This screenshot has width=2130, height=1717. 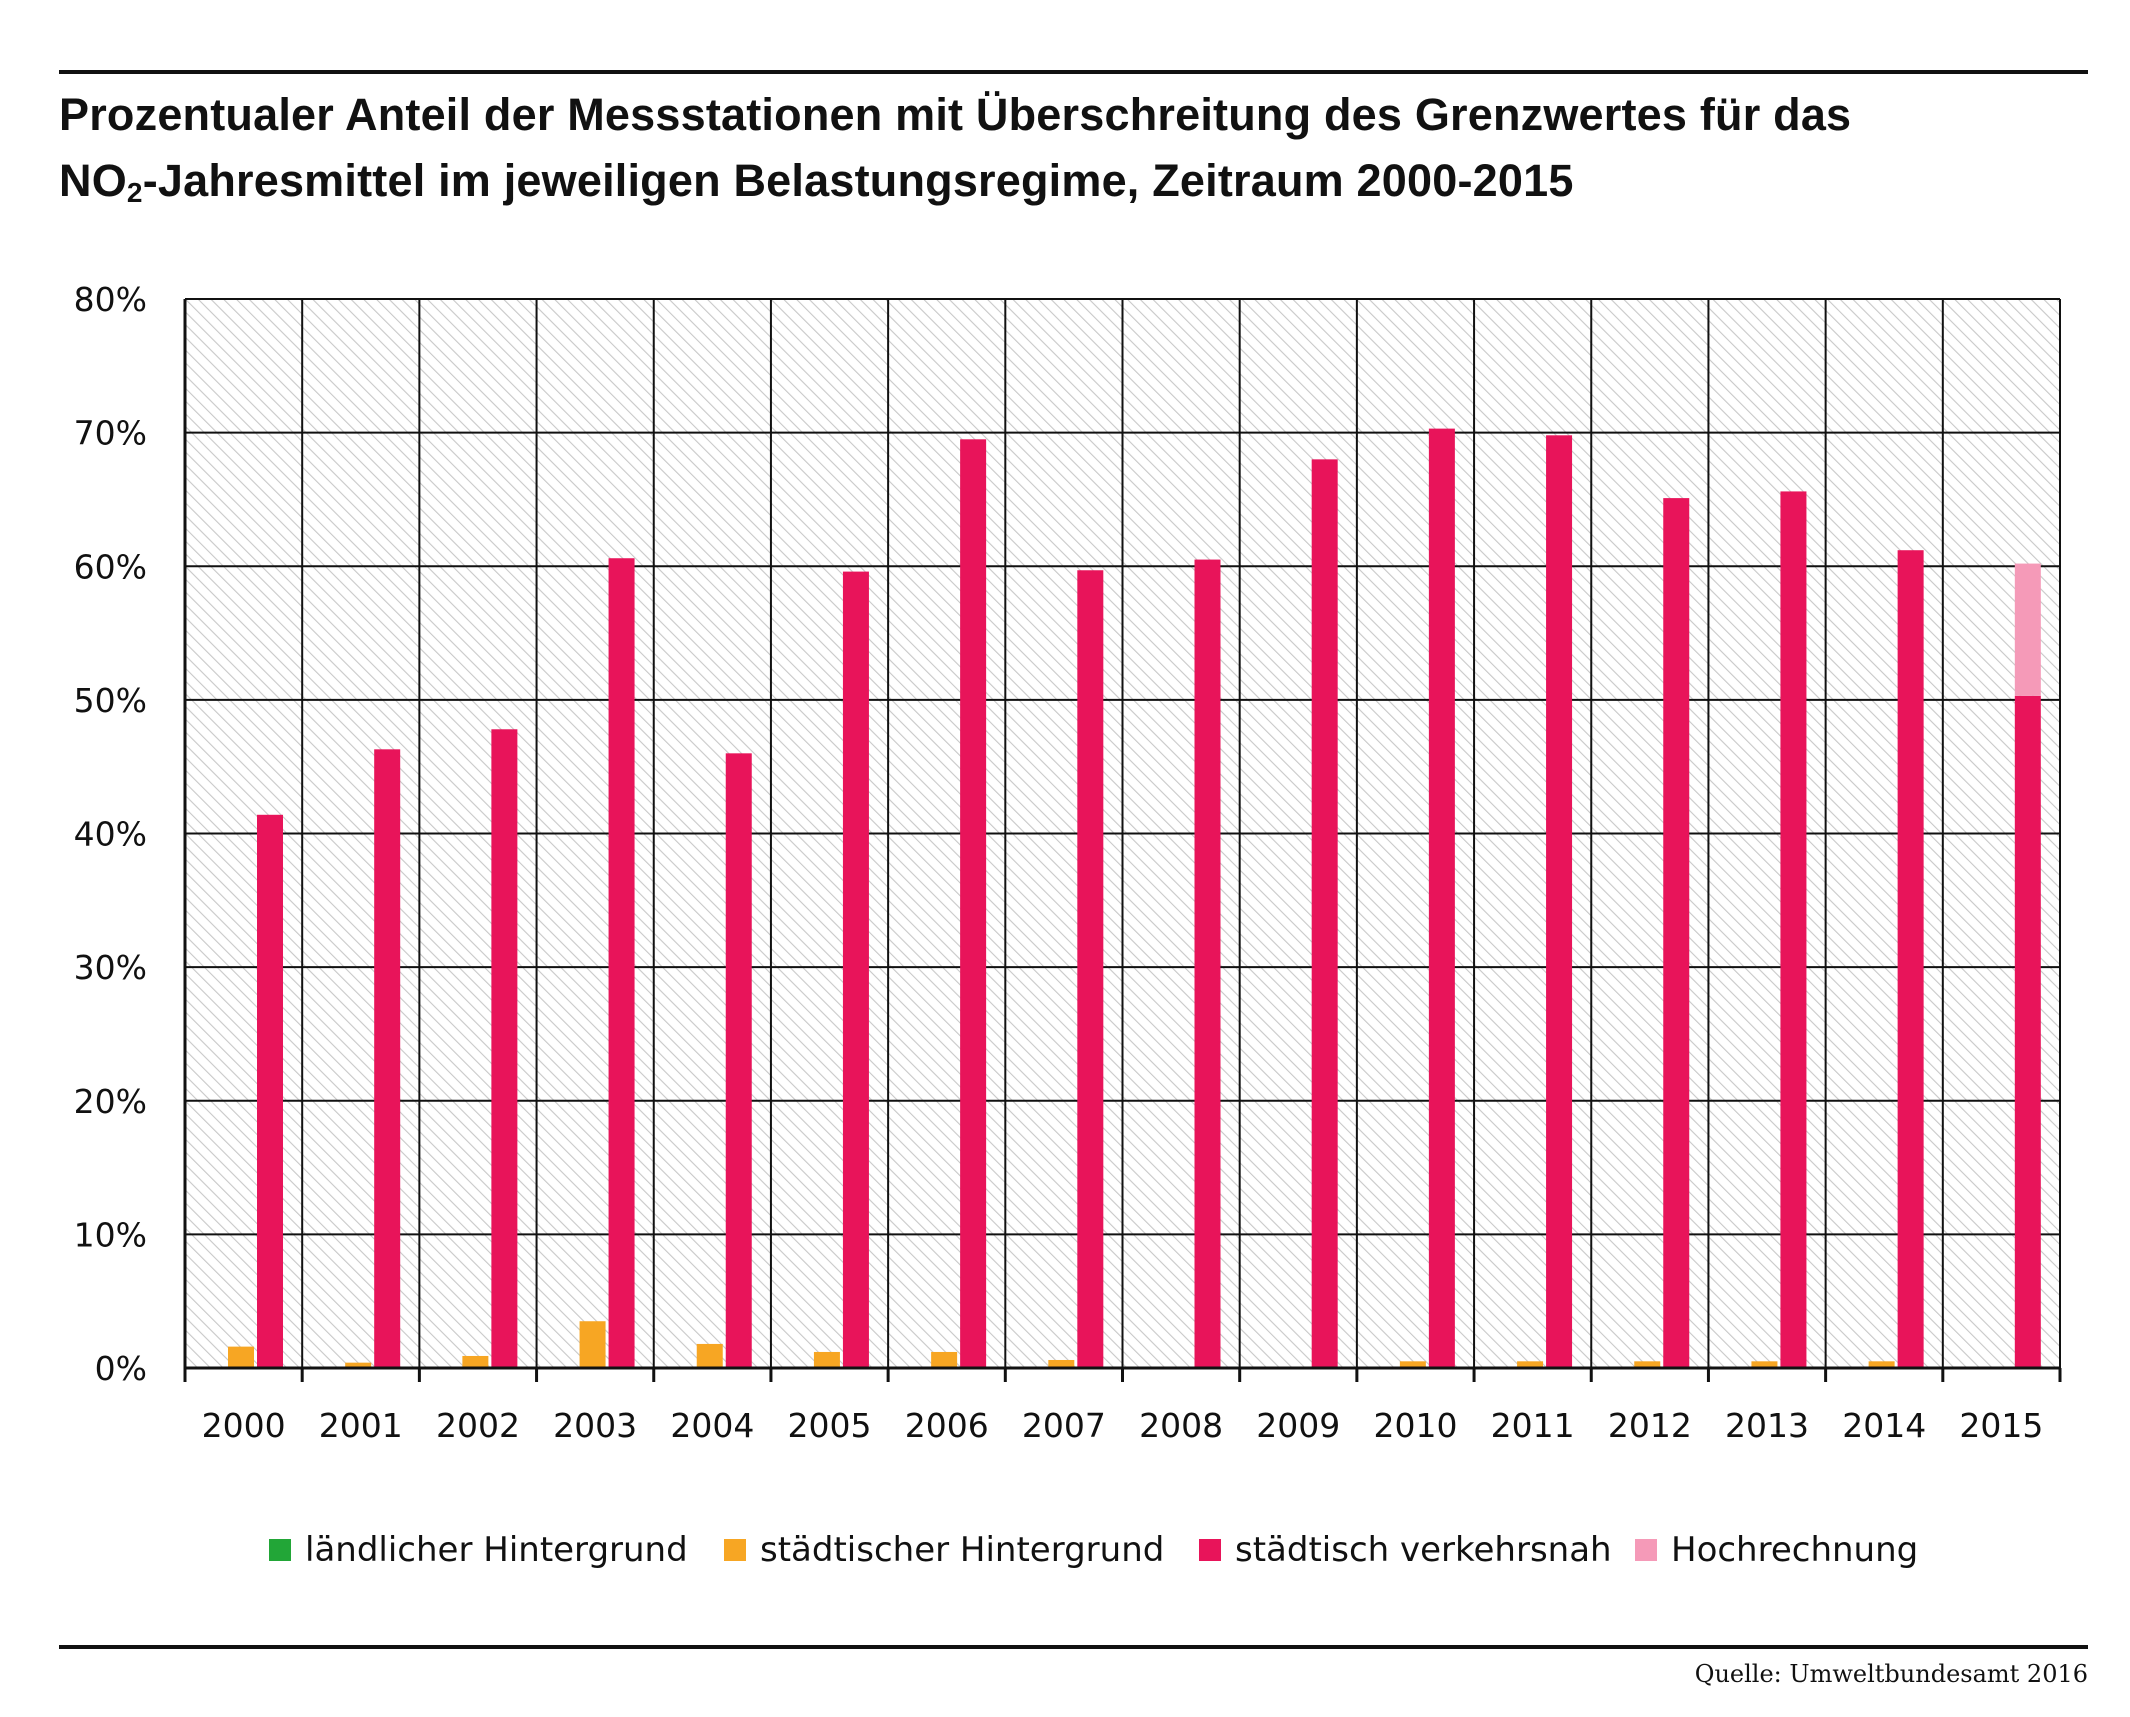 What do you see at coordinates (1423, 1550) in the screenshot?
I see `legend-label-verkehrsnah: städtisch verkehrsnah` at bounding box center [1423, 1550].